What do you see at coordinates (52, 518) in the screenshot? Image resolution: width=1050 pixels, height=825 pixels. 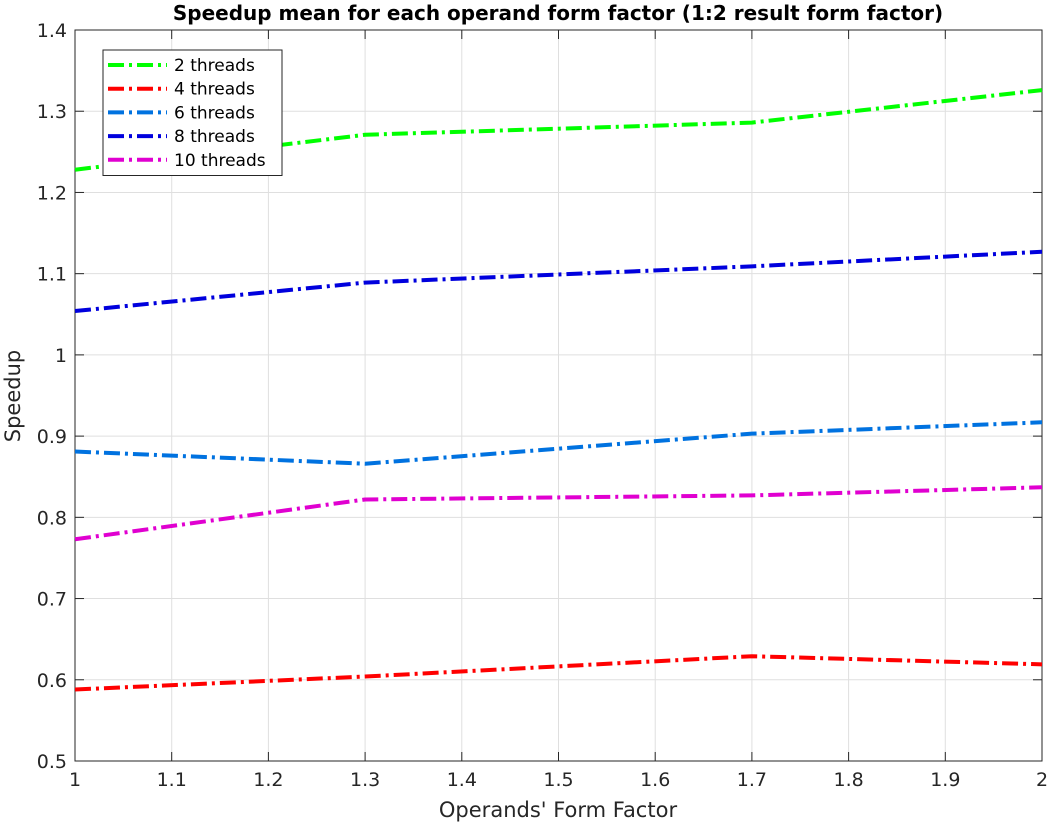 I see `y-tick-label: 0.8` at bounding box center [52, 518].